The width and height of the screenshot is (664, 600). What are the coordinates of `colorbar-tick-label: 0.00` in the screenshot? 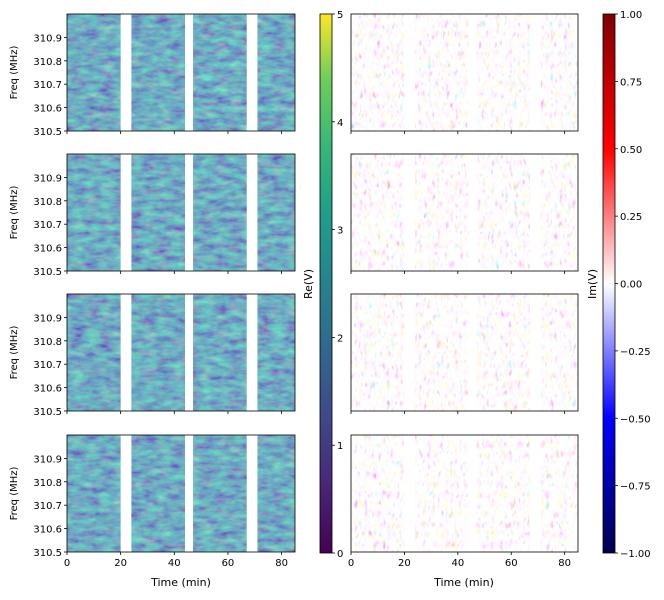 It's located at (631, 285).